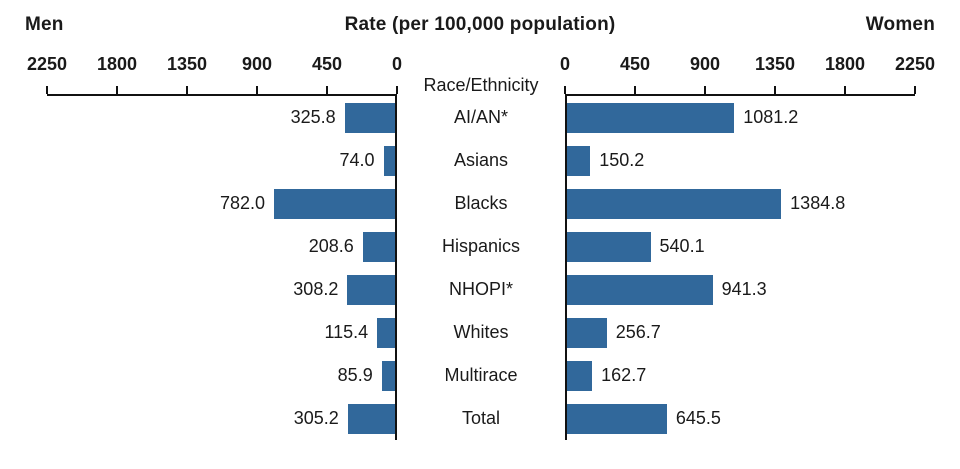 Image resolution: width=960 pixels, height=469 pixels. I want to click on women-value-label: 150.2, so click(622, 160).